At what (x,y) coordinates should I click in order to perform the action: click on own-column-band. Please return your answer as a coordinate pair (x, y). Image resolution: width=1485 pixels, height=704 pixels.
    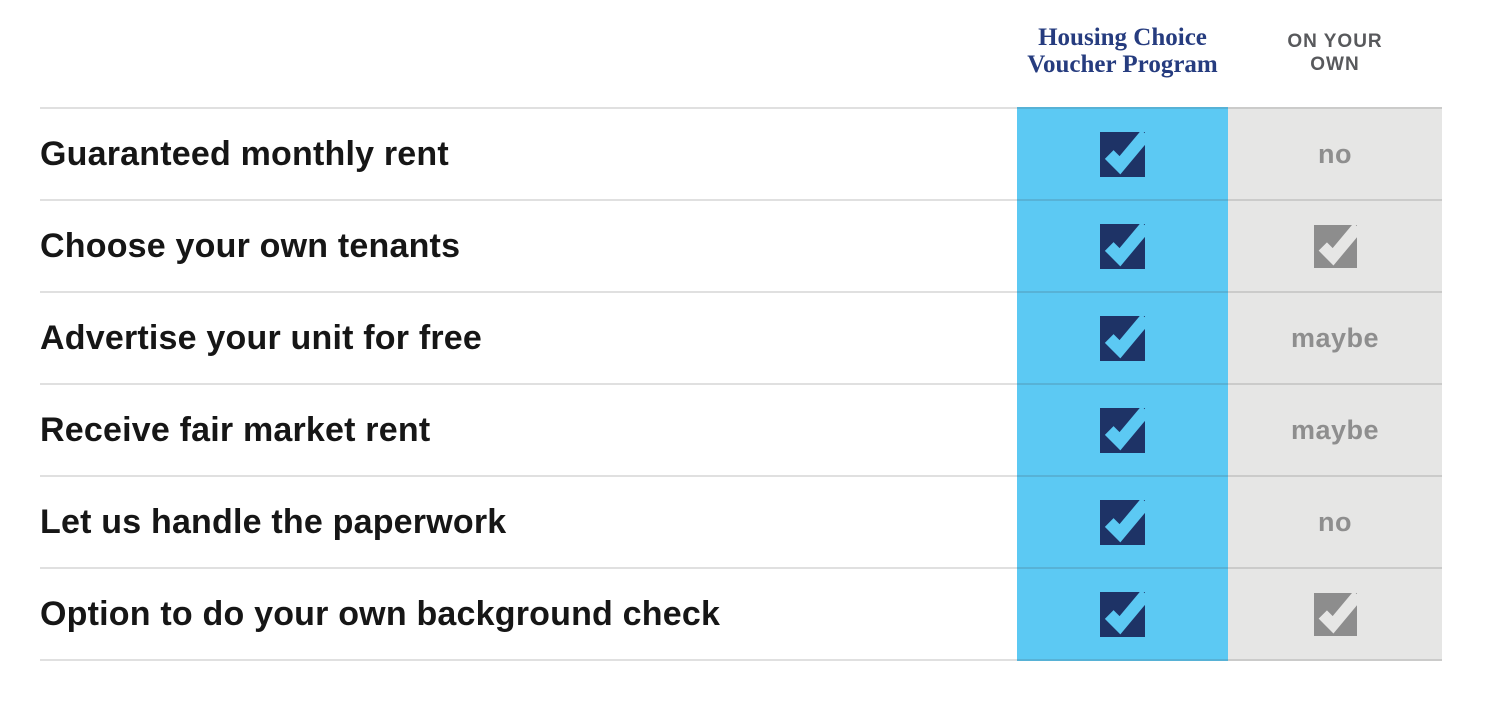
    Looking at the image, I should click on (1335, 384).